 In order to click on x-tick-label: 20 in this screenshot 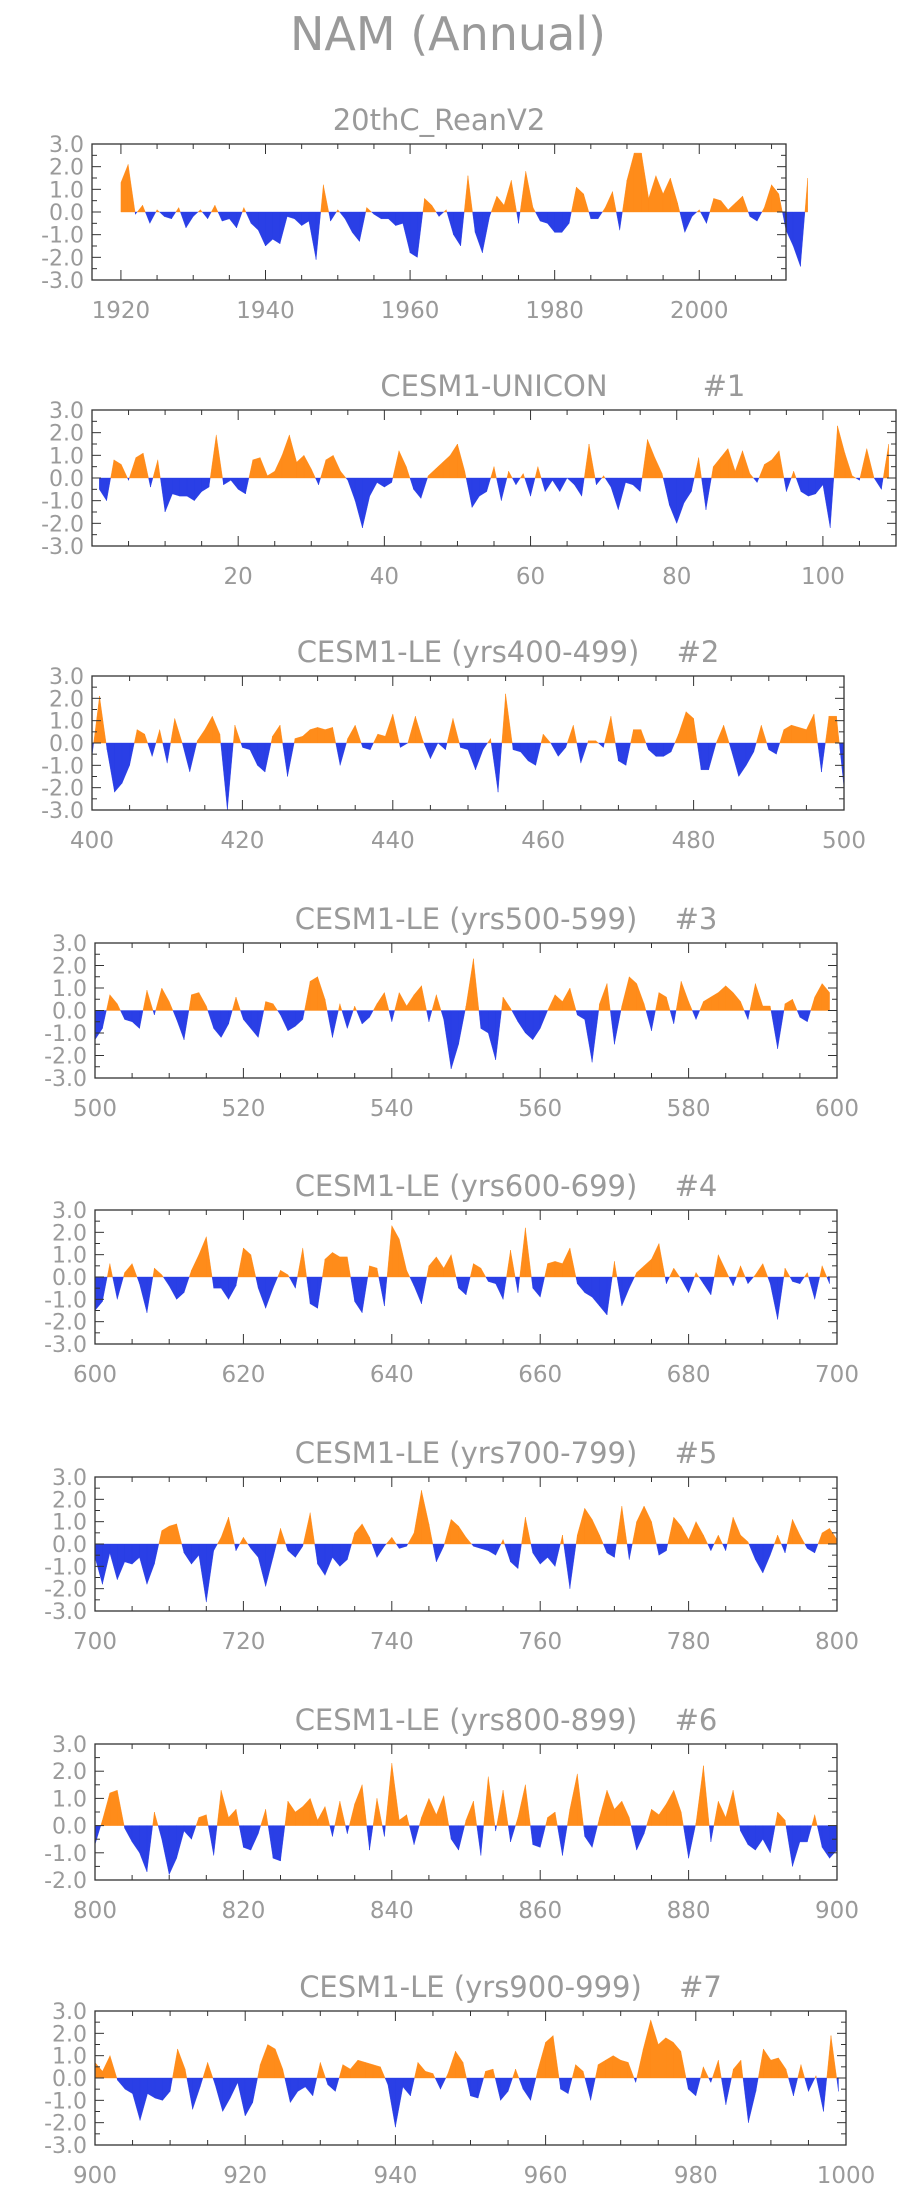, I will do `click(238, 577)`.